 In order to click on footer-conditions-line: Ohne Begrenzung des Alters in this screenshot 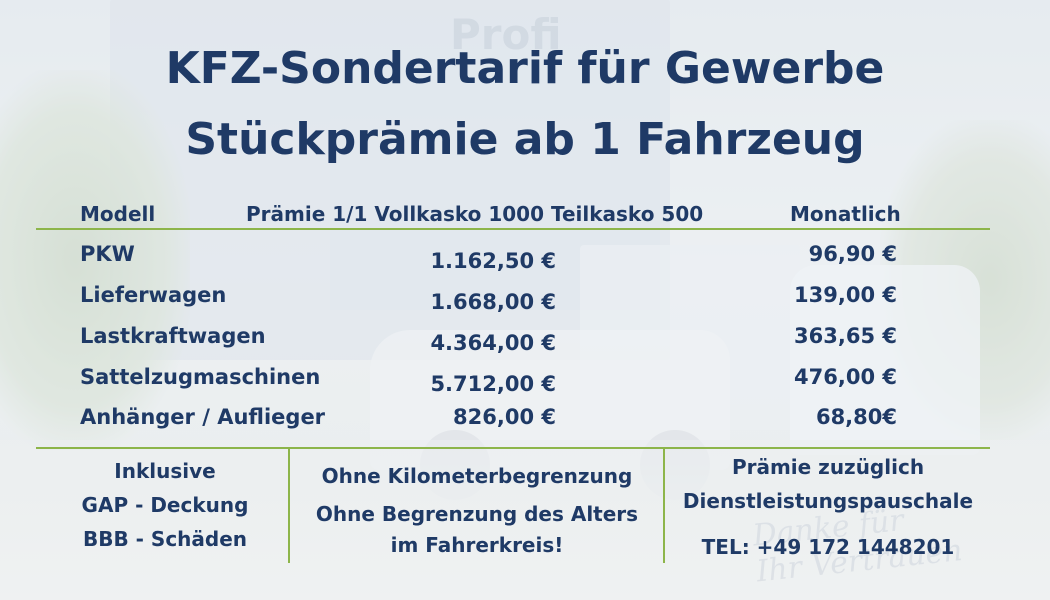, I will do `click(477, 514)`.